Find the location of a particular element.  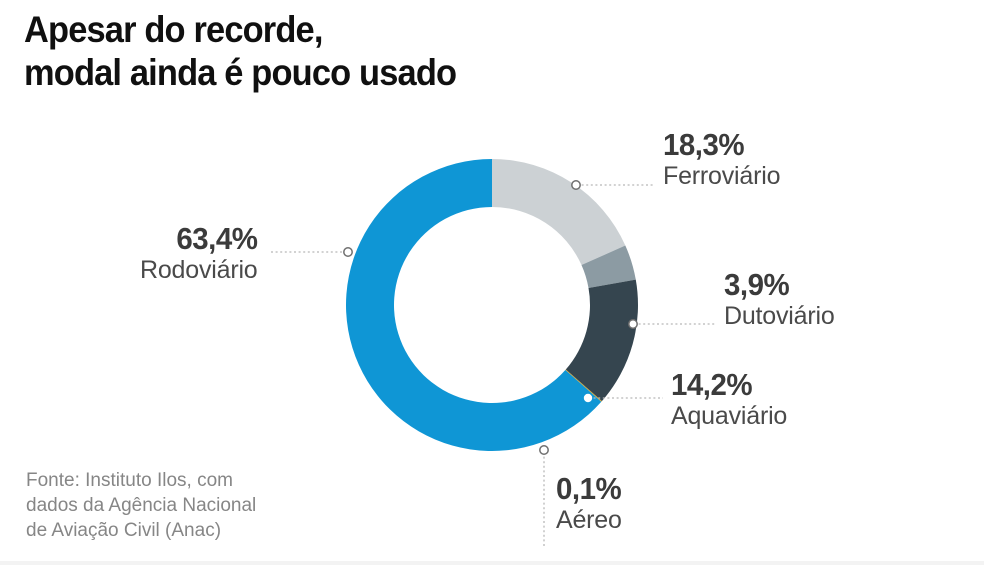

title-line-2: modal ainda é pouco usado is located at coordinates (240, 72).